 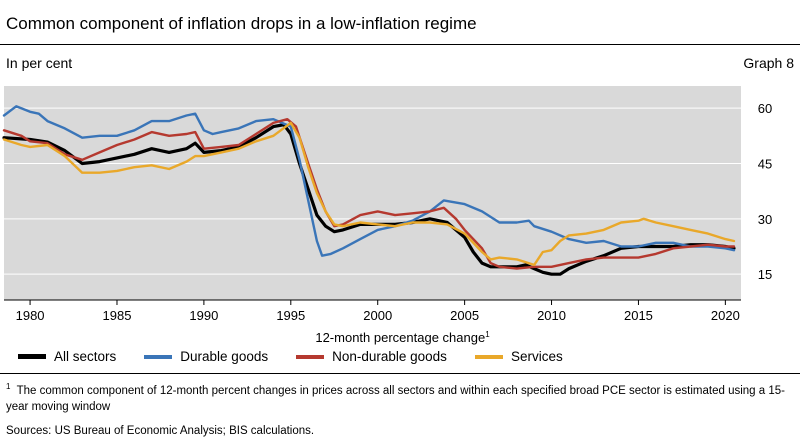 What do you see at coordinates (488, 356) in the screenshot?
I see `legend-swatch-services` at bounding box center [488, 356].